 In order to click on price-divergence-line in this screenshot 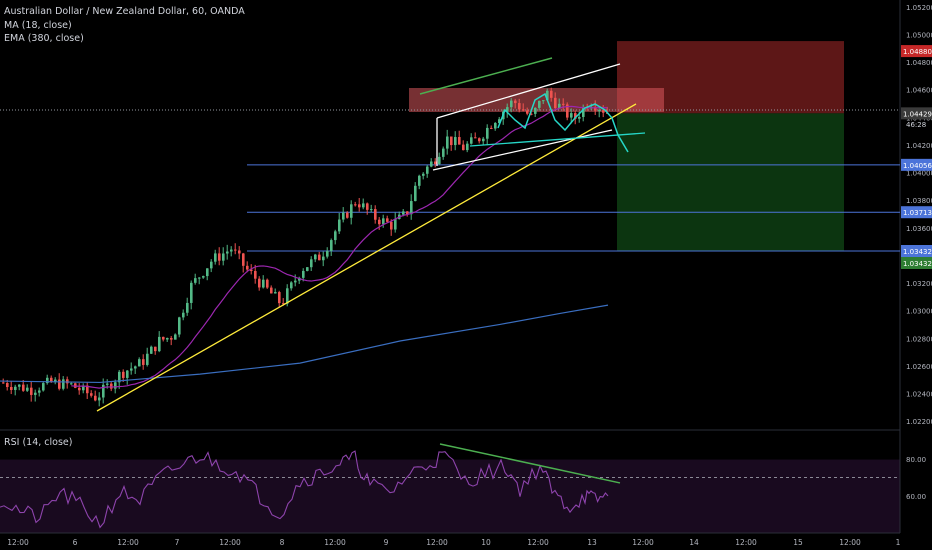, I will do `click(486, 76)`.